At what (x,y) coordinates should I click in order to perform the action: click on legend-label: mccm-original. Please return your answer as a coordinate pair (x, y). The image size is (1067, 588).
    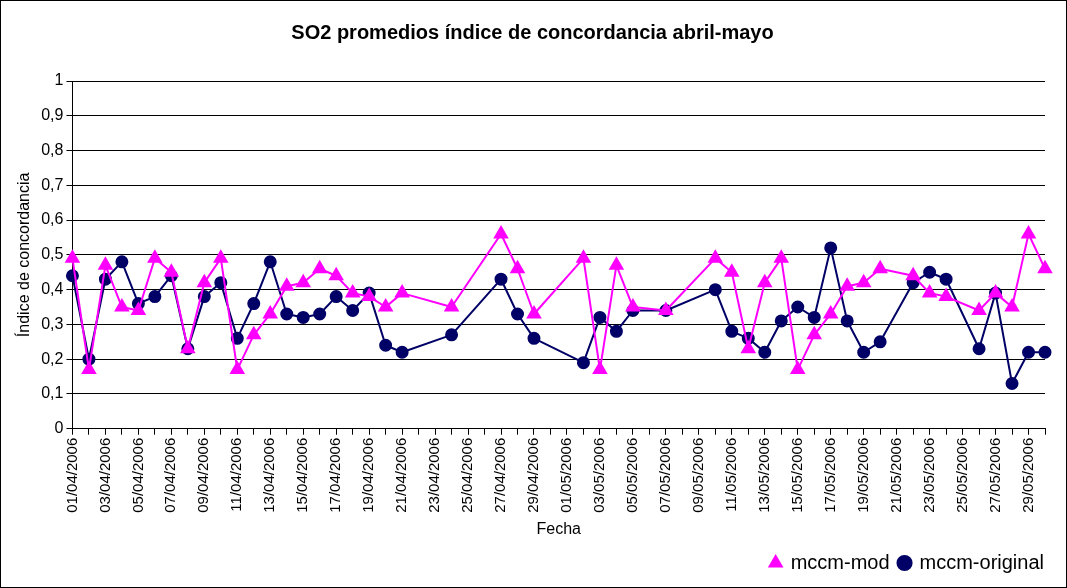
    Looking at the image, I should click on (982, 561).